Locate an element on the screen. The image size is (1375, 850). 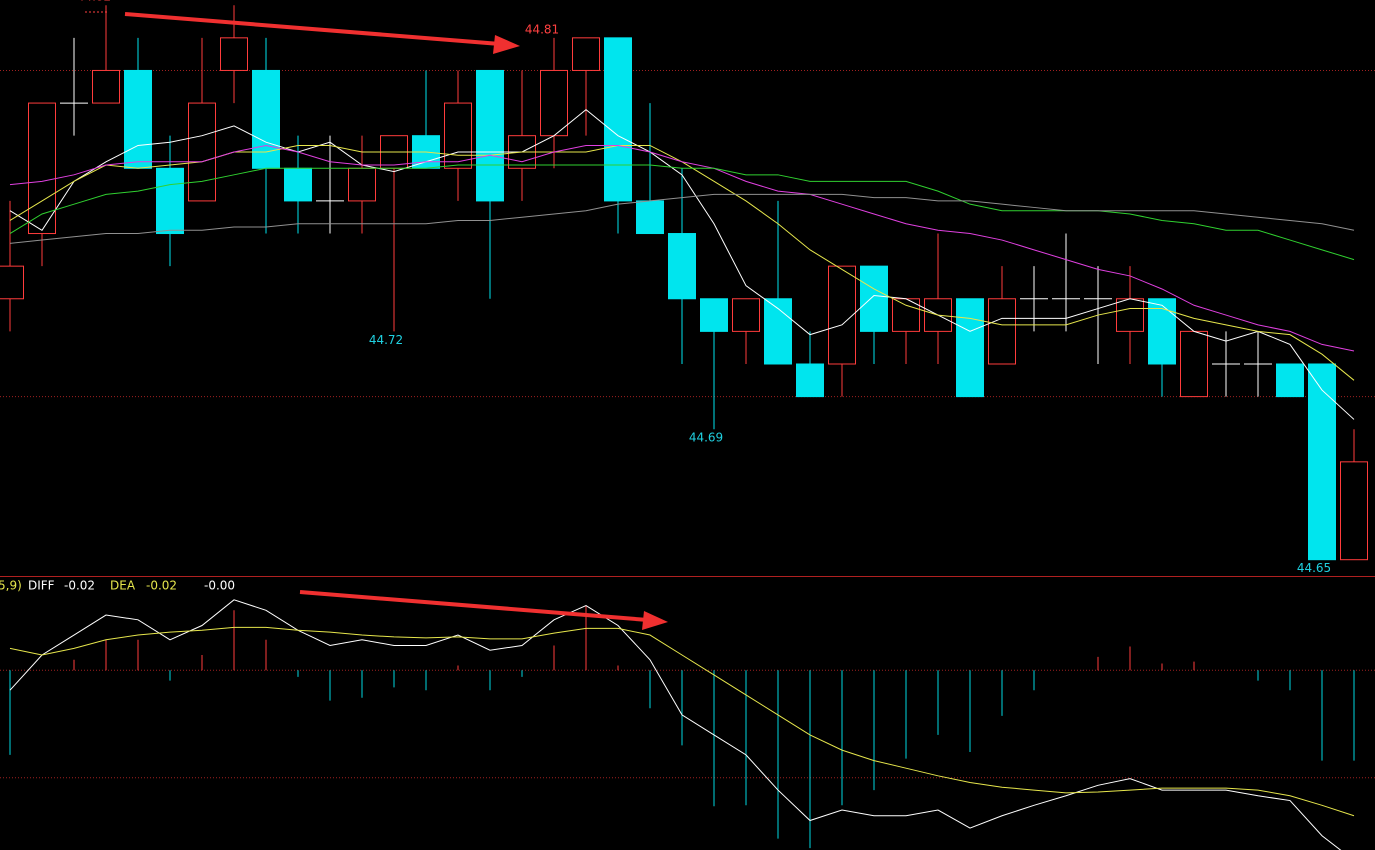
macd-header: DIFF is located at coordinates (41, 586).